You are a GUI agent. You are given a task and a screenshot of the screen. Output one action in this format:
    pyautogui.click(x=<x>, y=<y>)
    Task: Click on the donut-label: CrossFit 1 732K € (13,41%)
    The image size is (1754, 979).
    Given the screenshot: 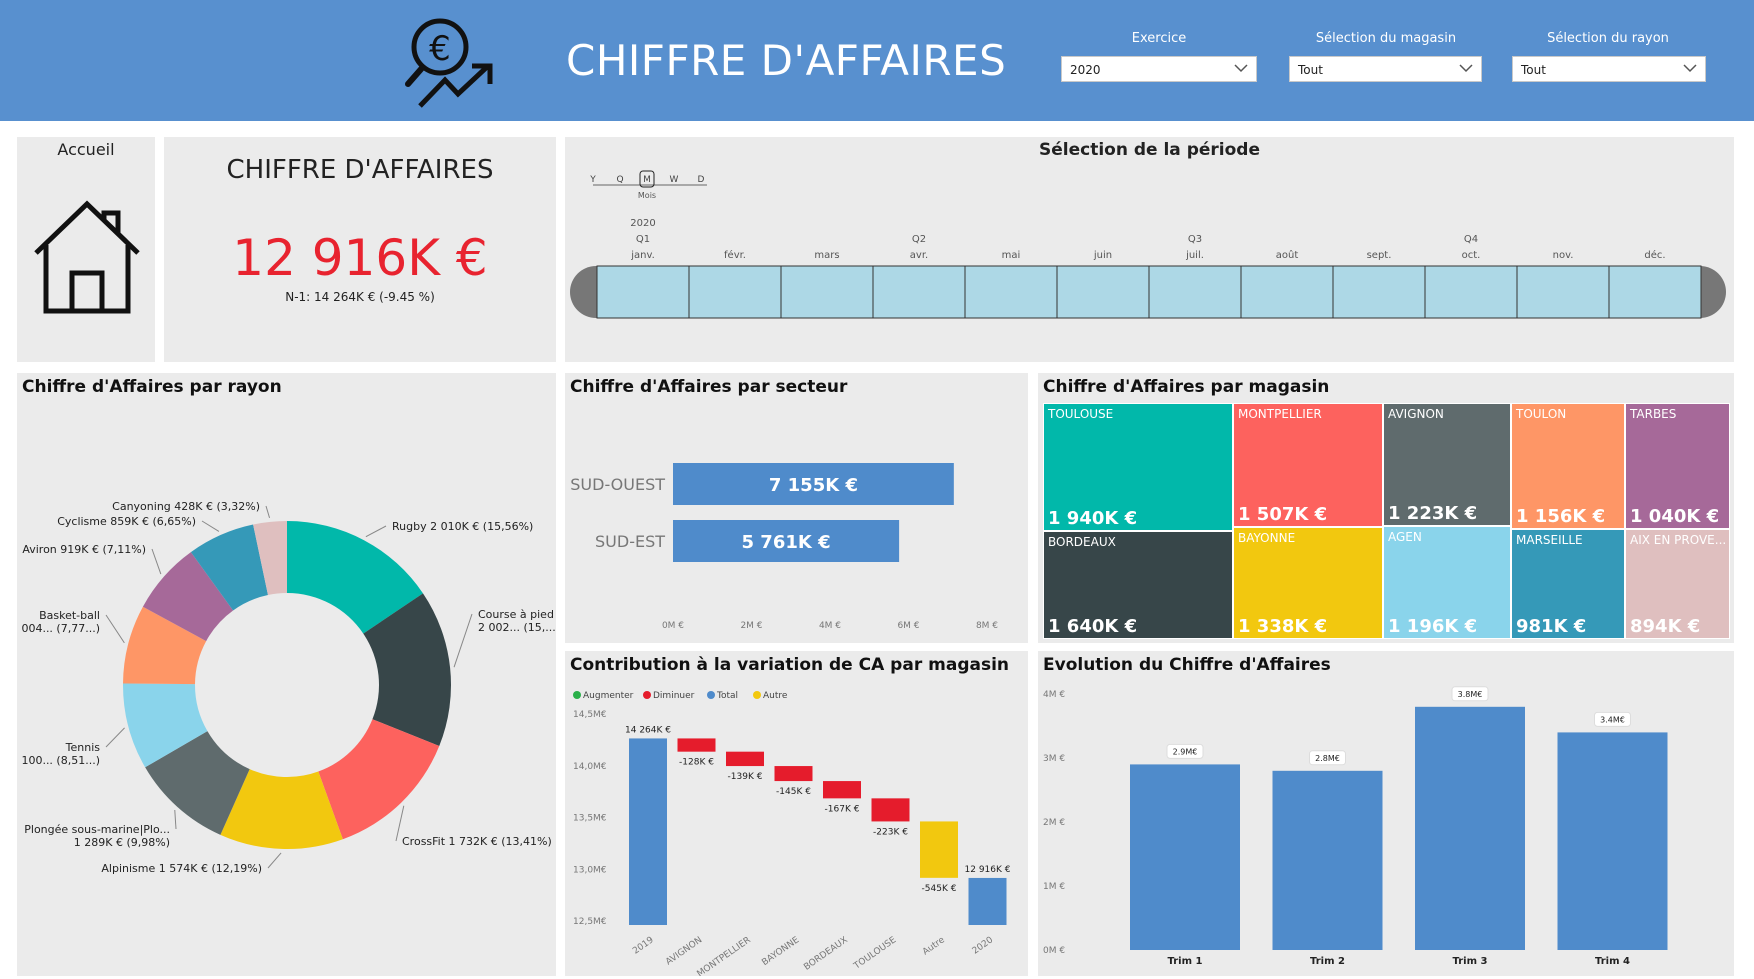 What is the action you would take?
    pyautogui.click(x=477, y=841)
    